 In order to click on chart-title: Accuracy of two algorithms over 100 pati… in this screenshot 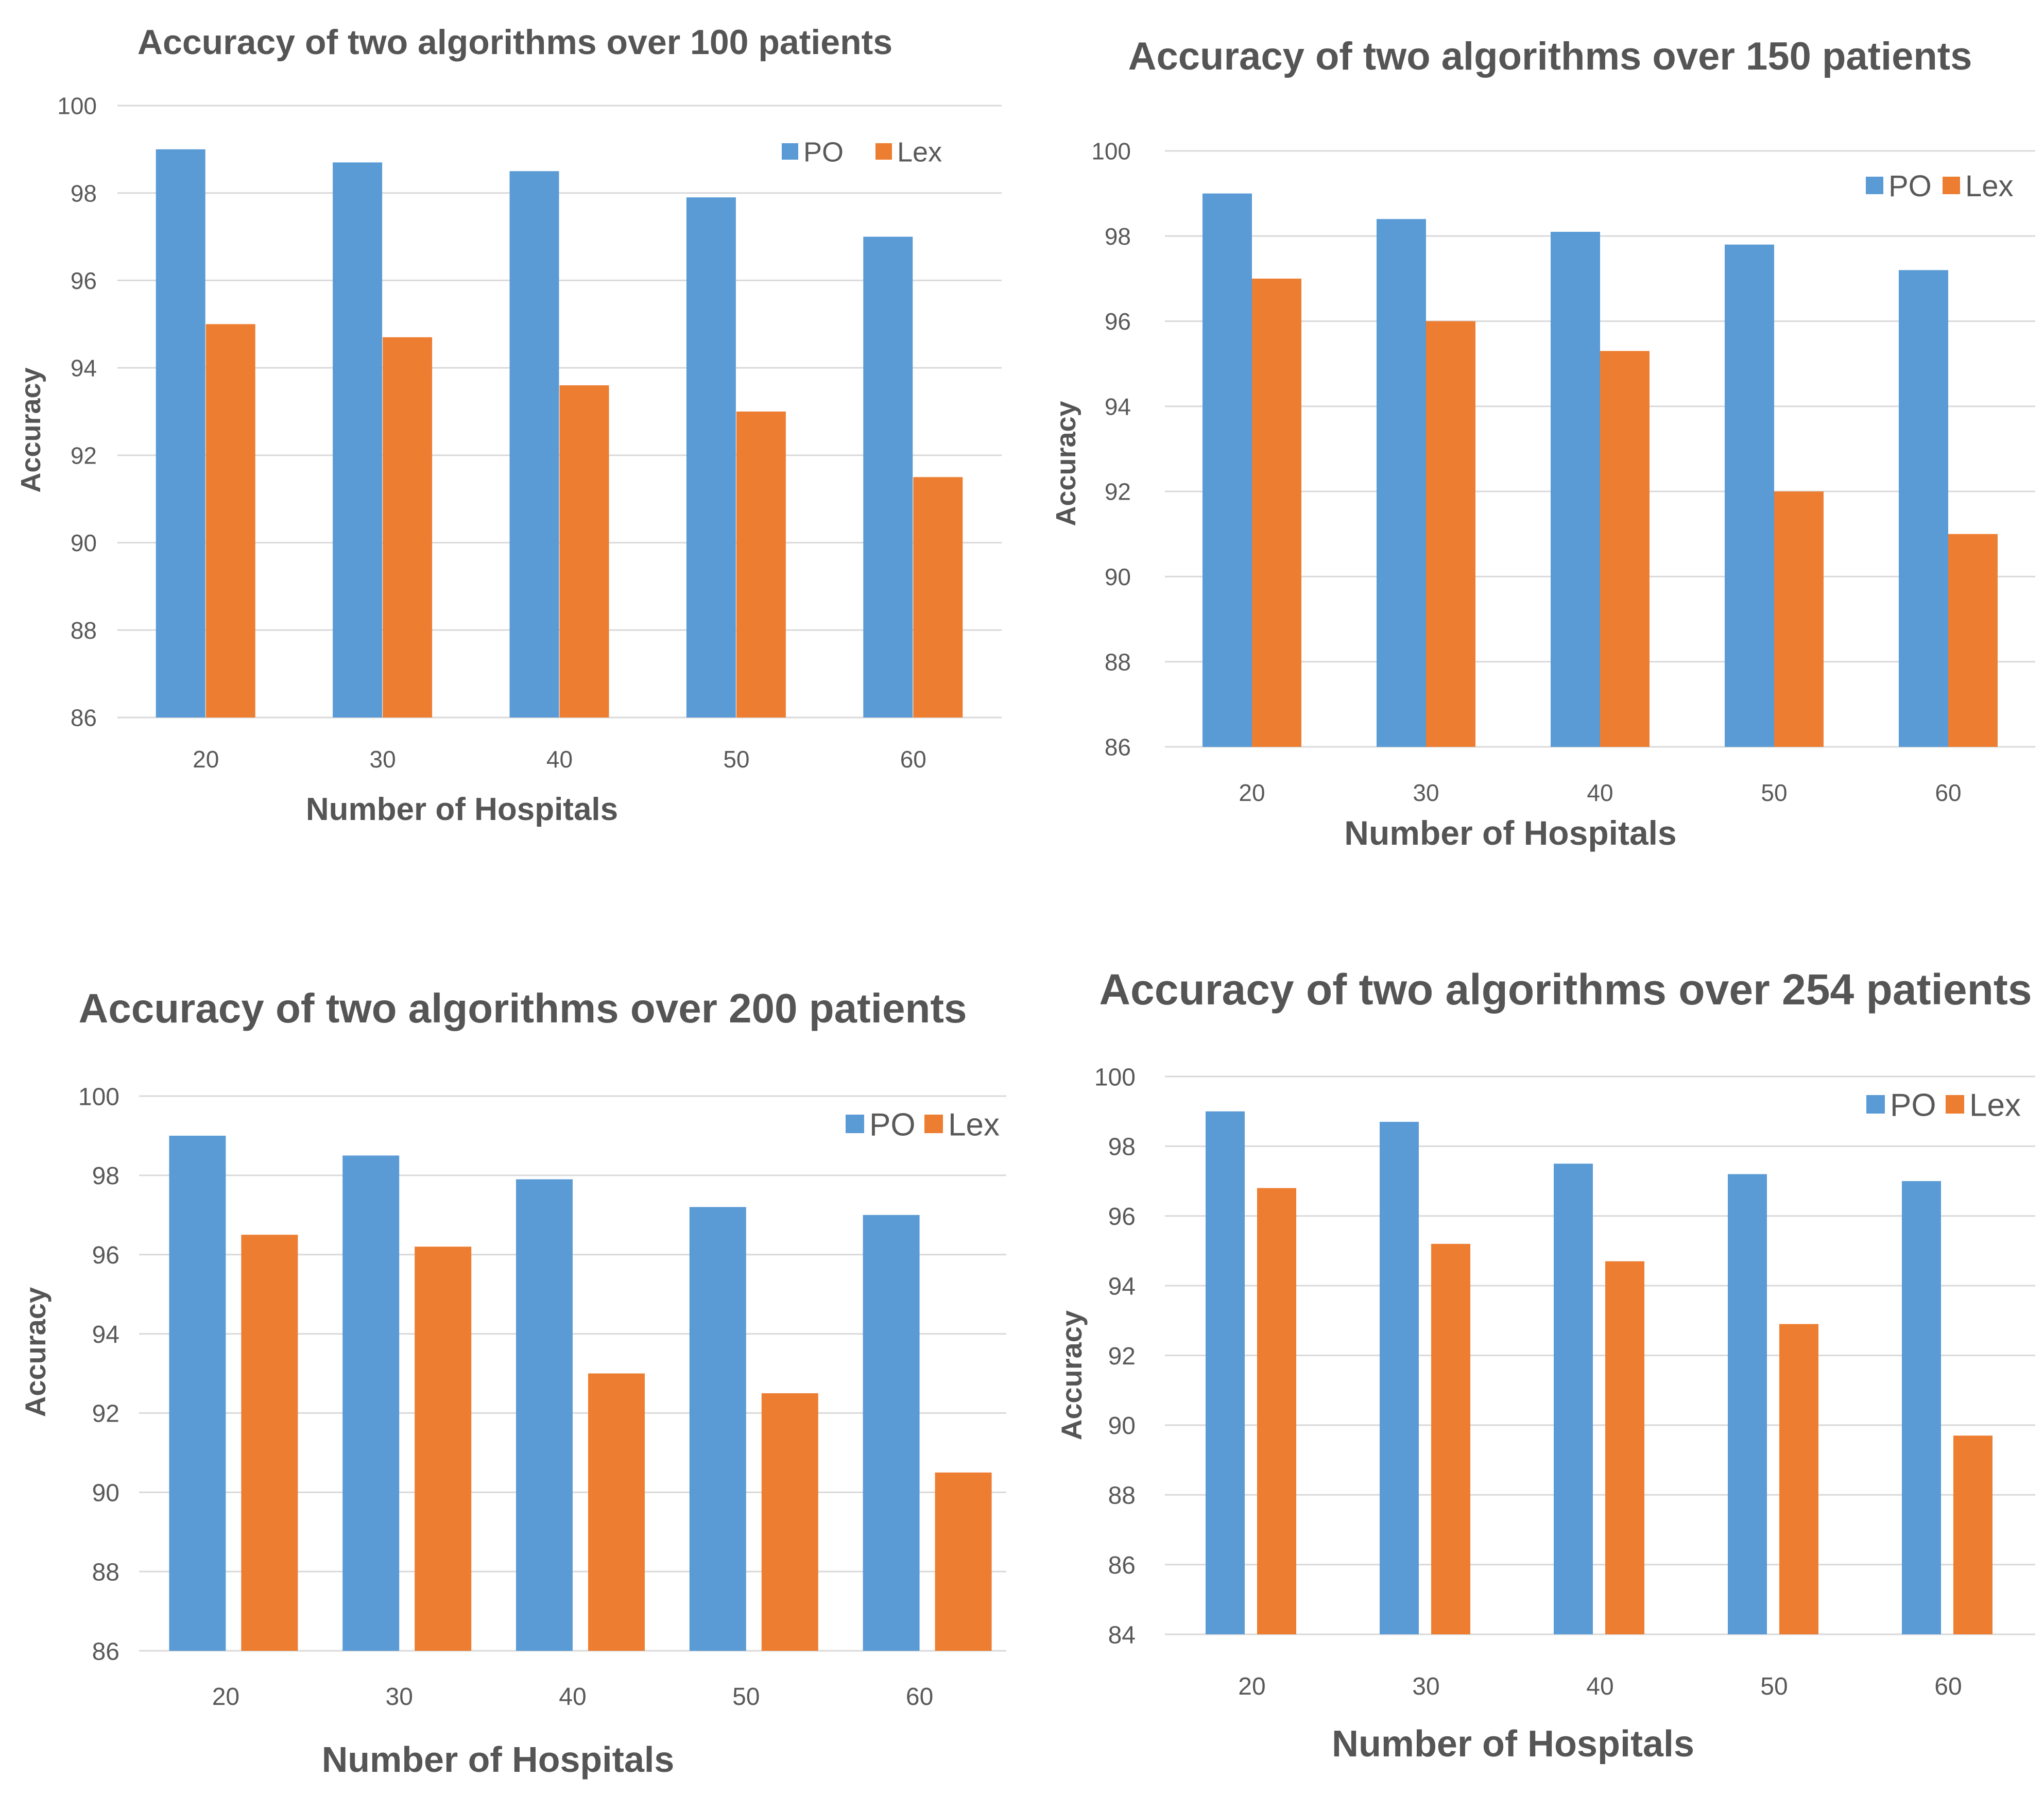, I will do `click(515, 43)`.